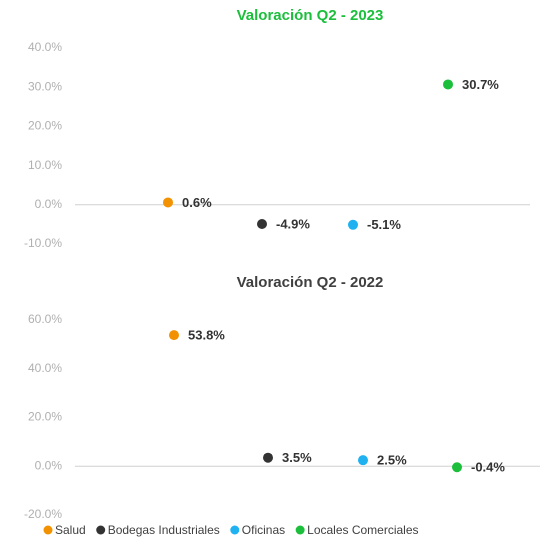 Image resolution: width=547 pixels, height=543 pixels. Describe the element at coordinates (297, 457) in the screenshot. I see `value-label: 3.5%` at that location.